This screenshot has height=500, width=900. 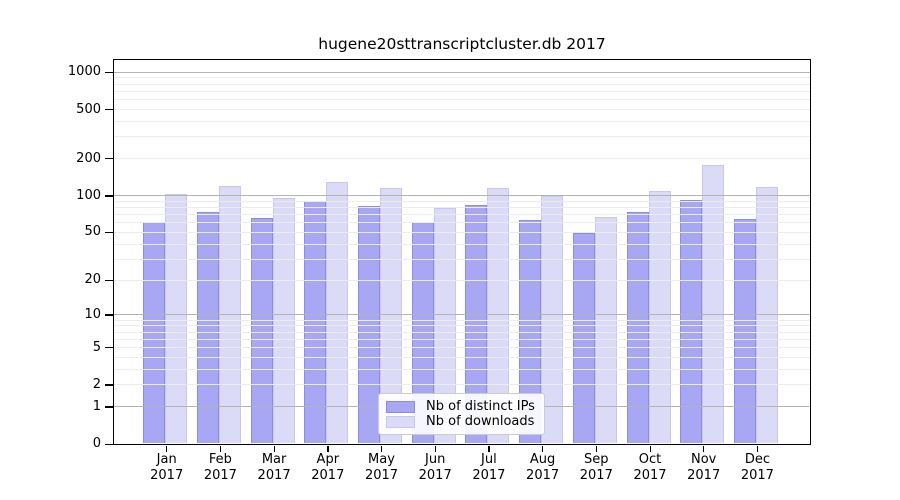 What do you see at coordinates (543, 467) in the screenshot?
I see `x-tick-label: Aug 2017` at bounding box center [543, 467].